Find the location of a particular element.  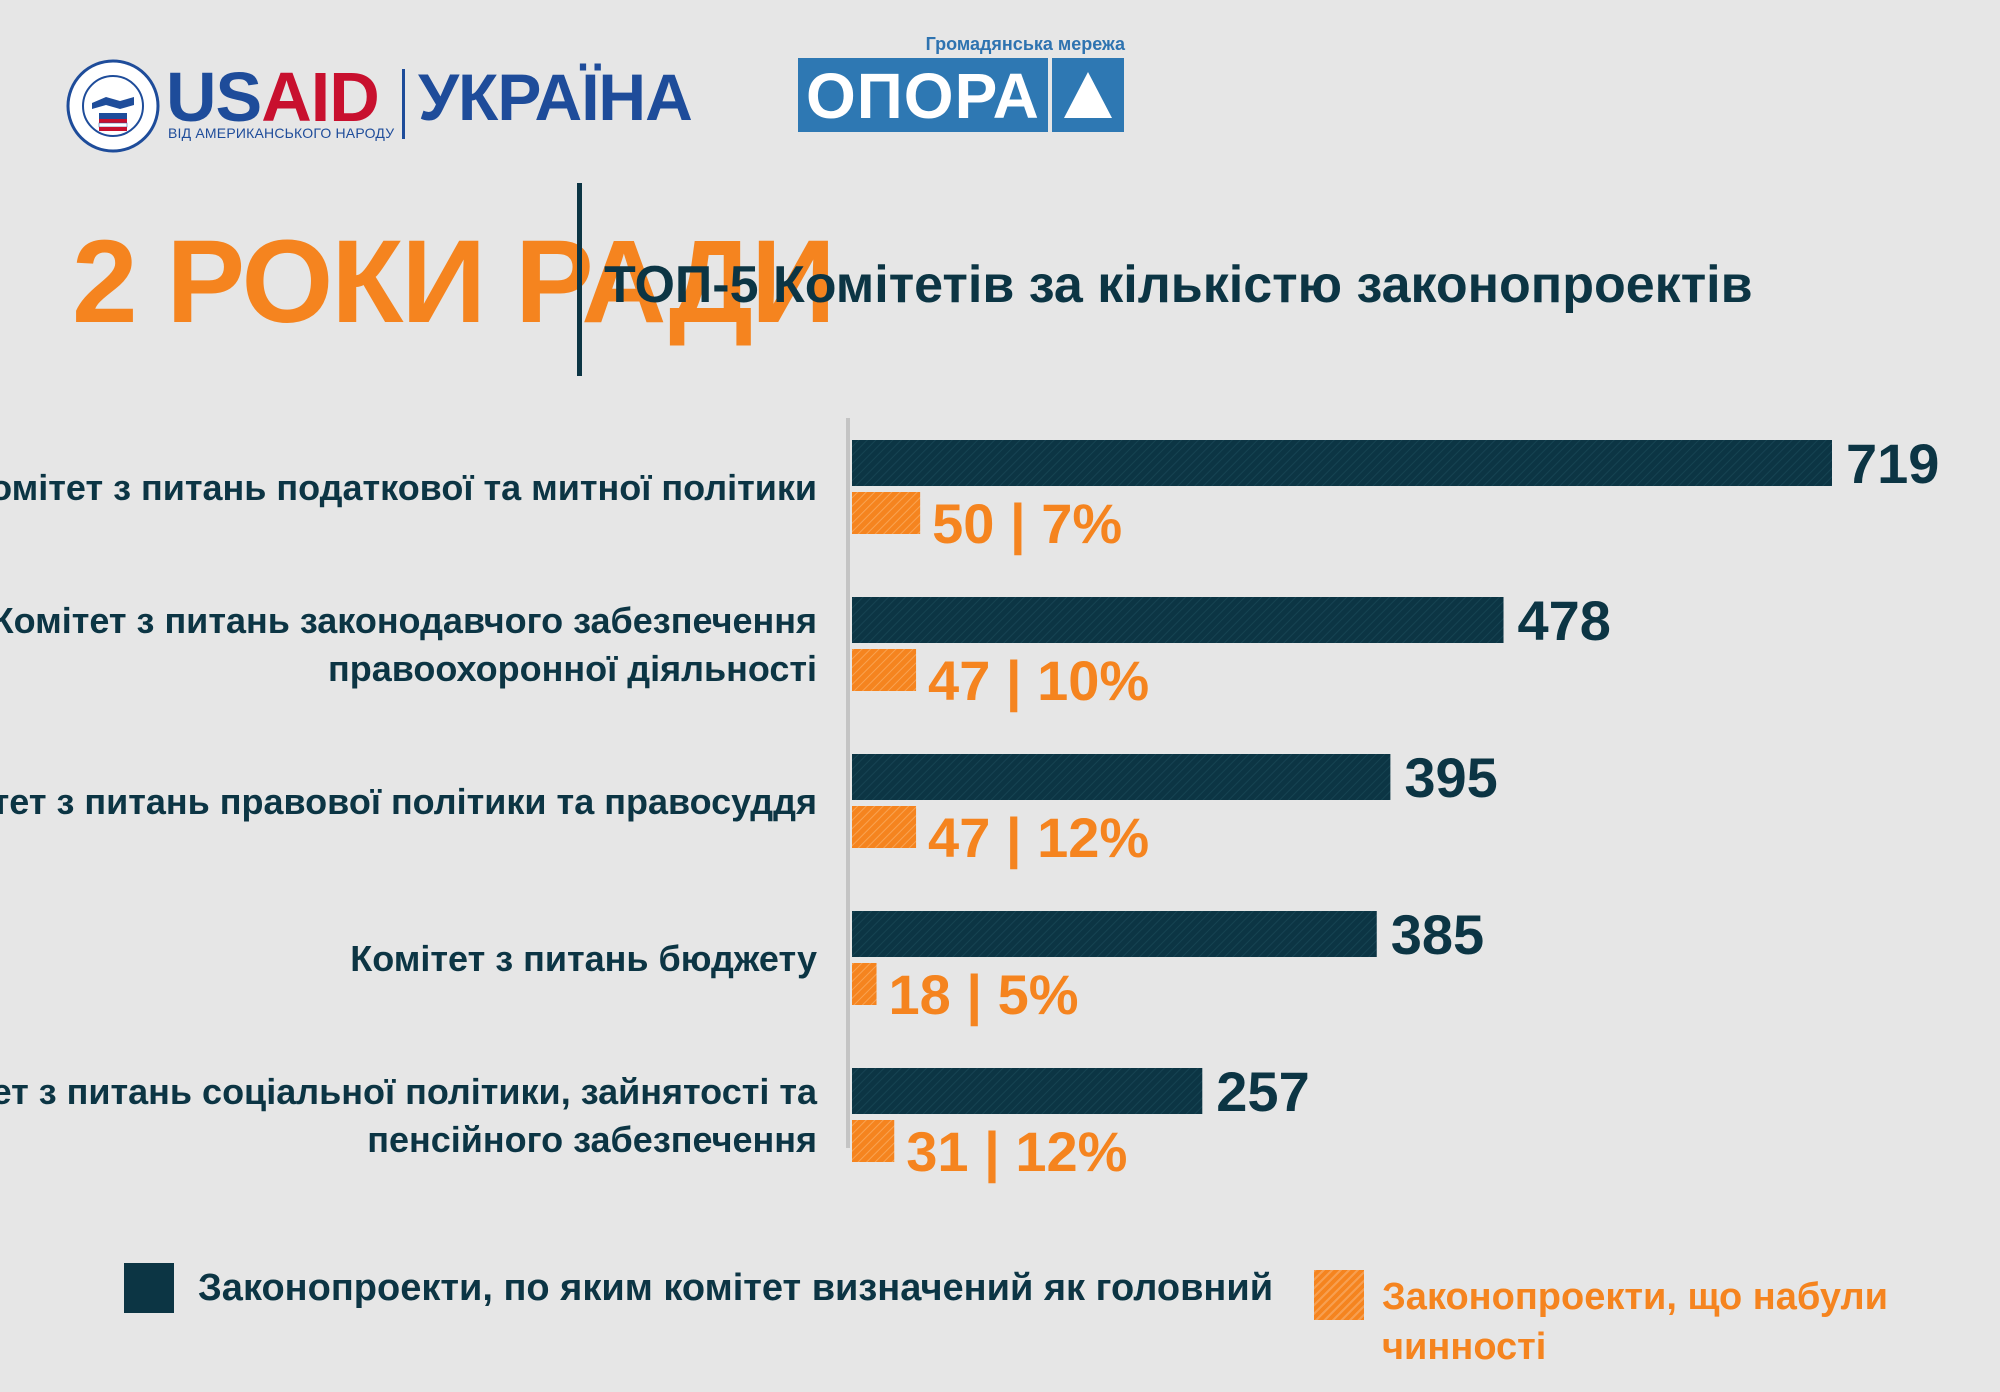

opora-tagline: Громадянська мережа is located at coordinates (1025, 44).